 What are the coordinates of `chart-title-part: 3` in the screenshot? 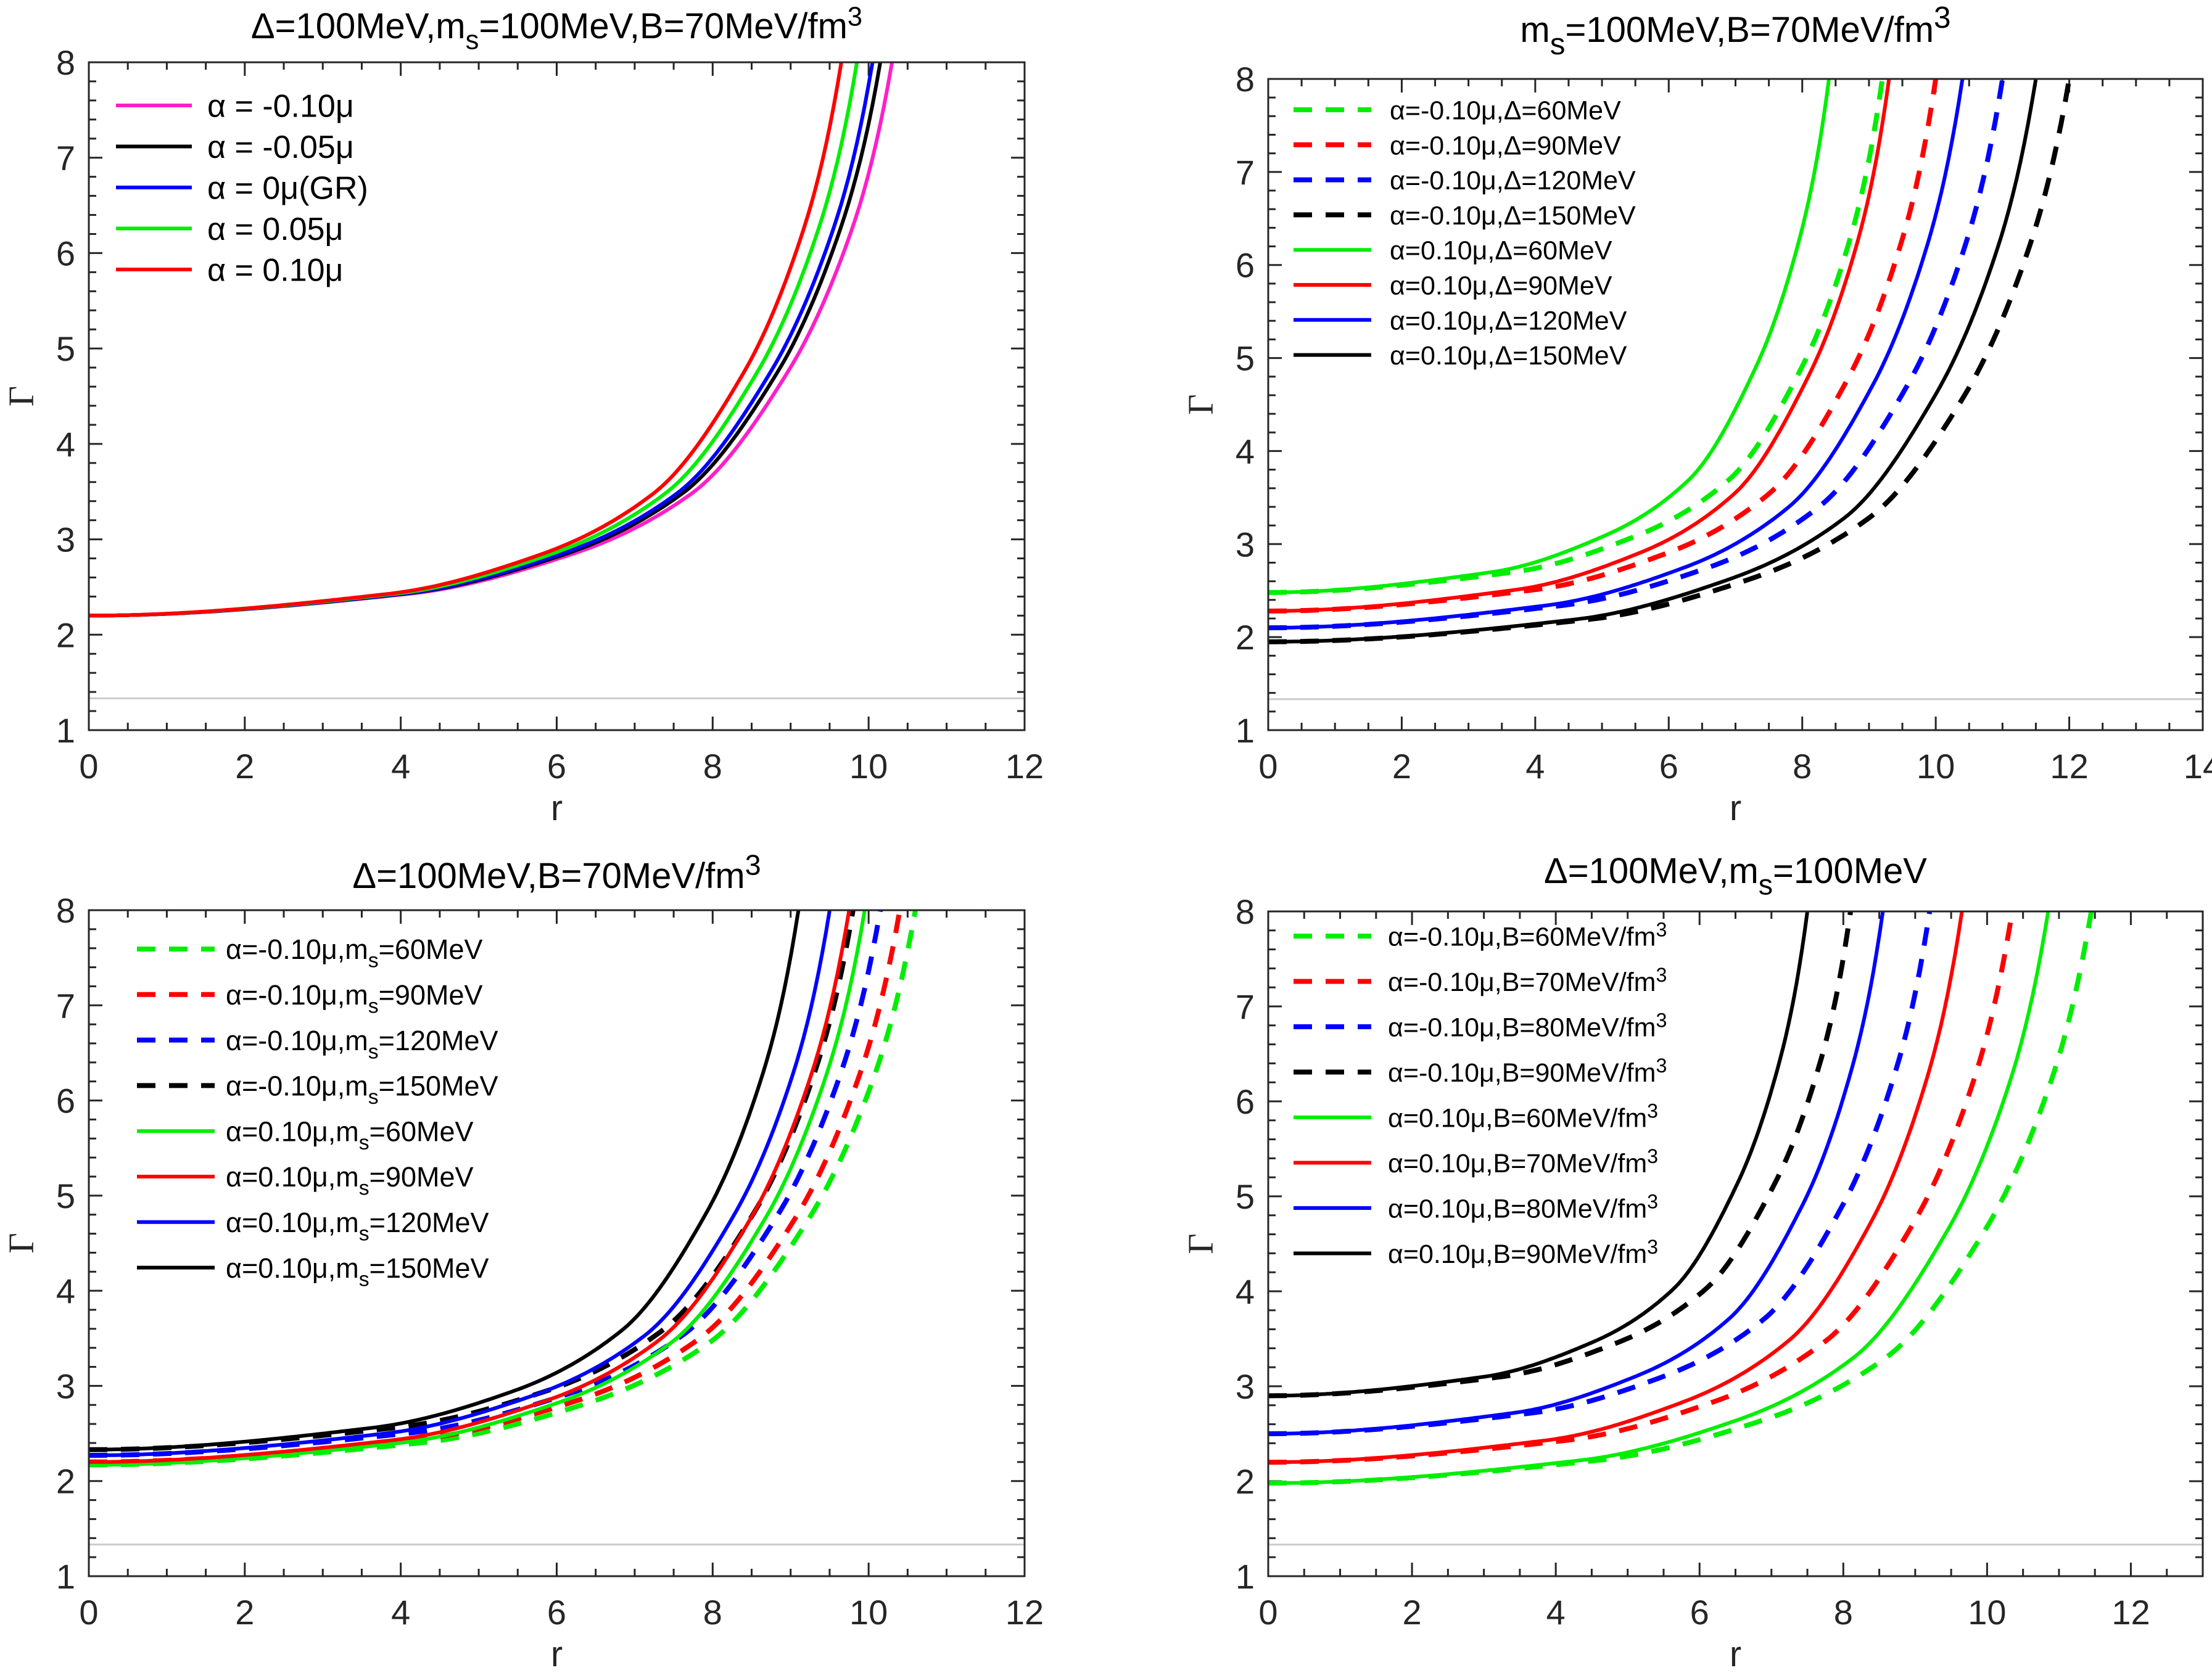 It's located at (855, 17).